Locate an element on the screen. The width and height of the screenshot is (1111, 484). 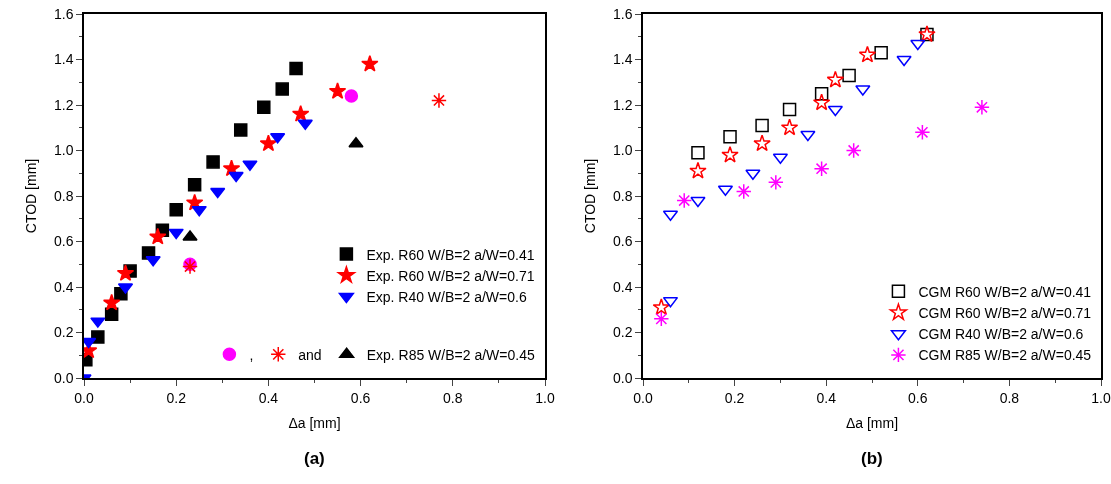
legend-label: Exp. R60 W/B=2 a/W=0.71 is located at coordinates (450, 275).